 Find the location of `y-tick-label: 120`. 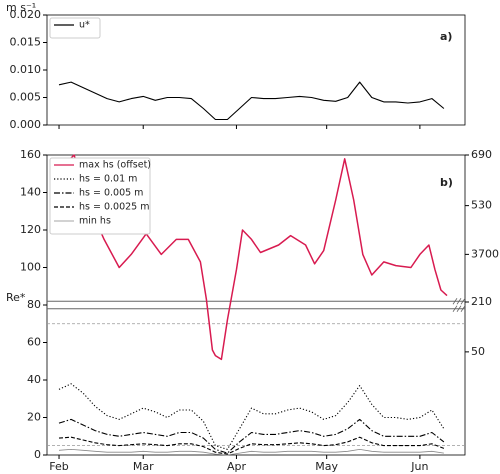

y-tick-label: 120 is located at coordinates (30, 229).